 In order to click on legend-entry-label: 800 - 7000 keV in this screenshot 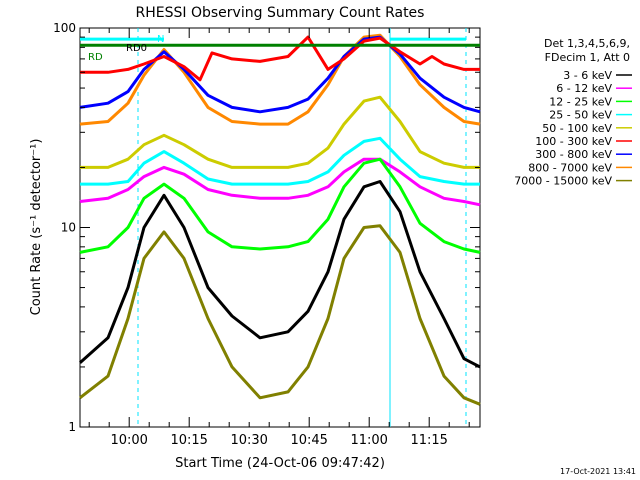, I will do `click(570, 167)`.